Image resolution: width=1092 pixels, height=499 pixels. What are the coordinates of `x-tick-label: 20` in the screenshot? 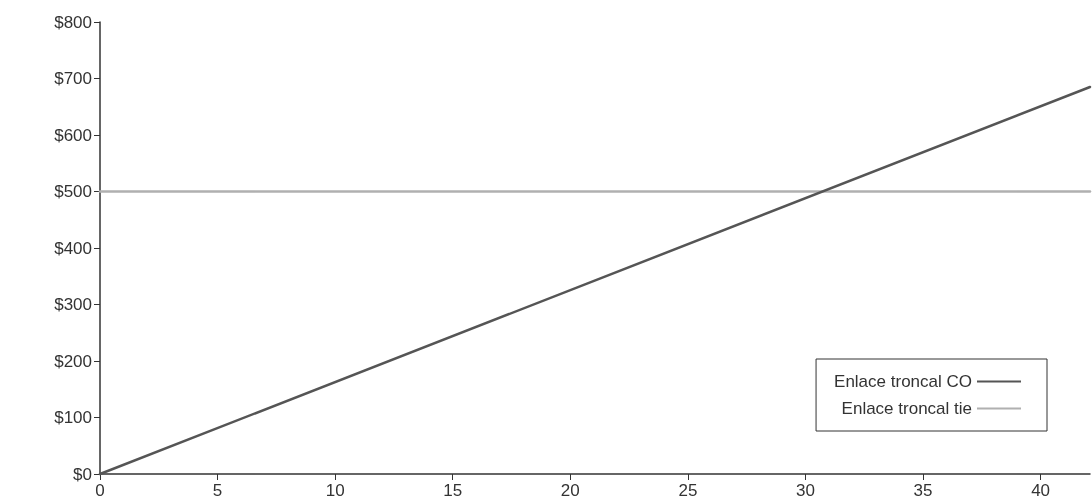 It's located at (570, 490).